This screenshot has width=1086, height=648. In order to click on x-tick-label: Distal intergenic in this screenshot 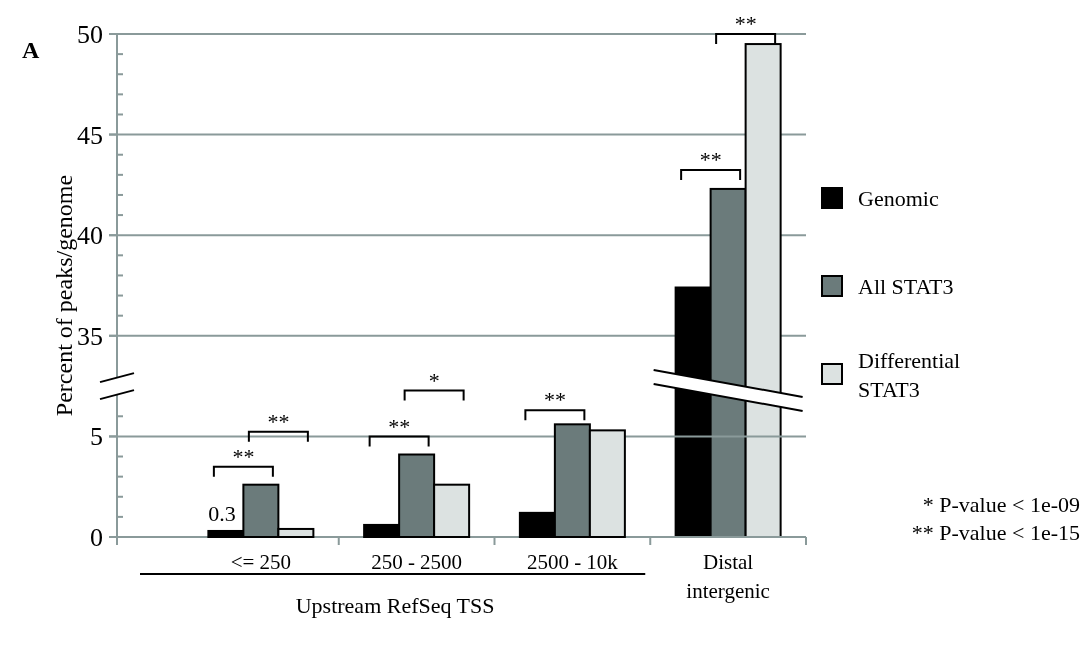, I will do `click(728, 576)`.